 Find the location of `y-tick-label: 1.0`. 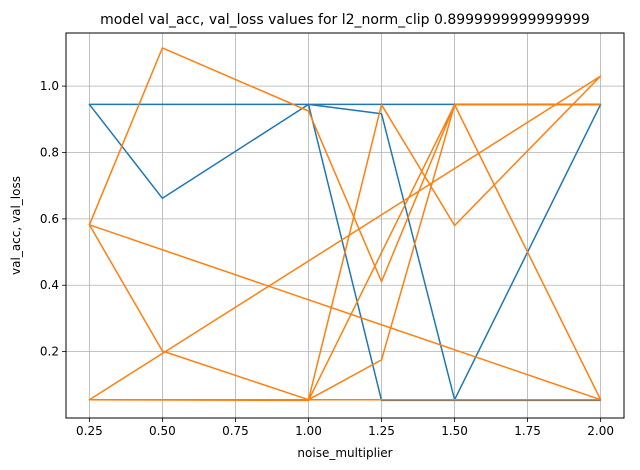

y-tick-label: 1.0 is located at coordinates (49, 86).